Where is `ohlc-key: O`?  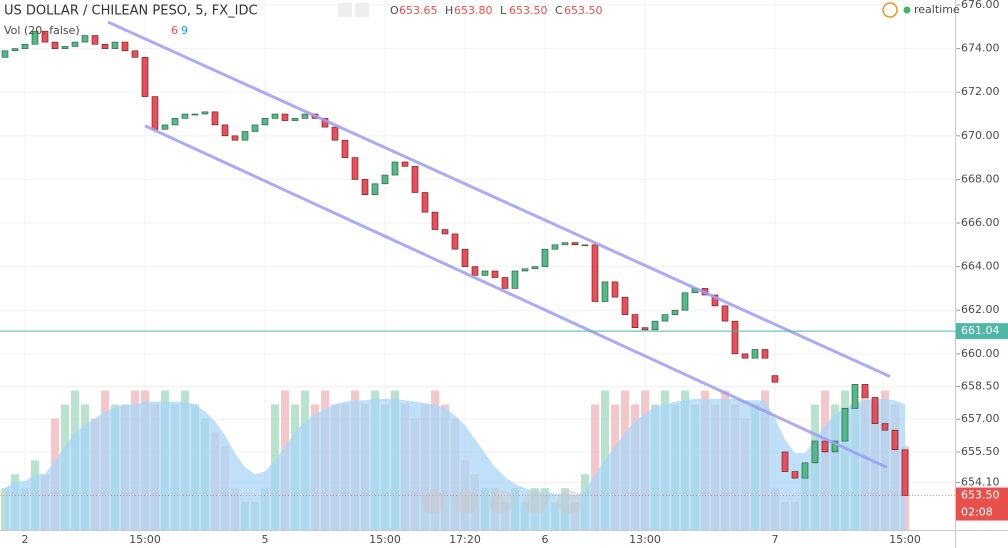 ohlc-key: O is located at coordinates (394, 10).